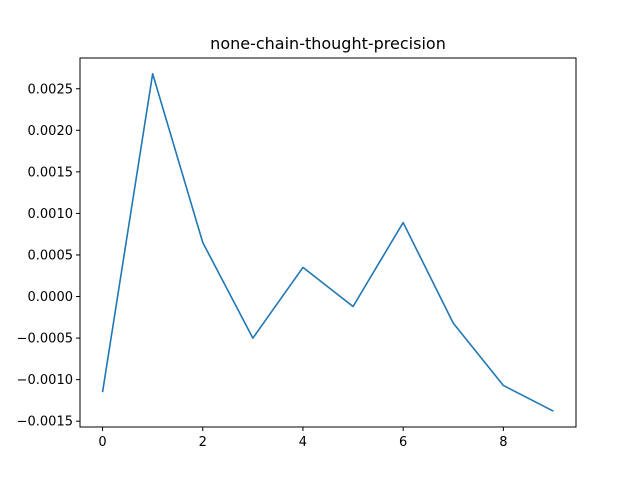 The height and width of the screenshot is (480, 640). Describe the element at coordinates (45, 380) in the screenshot. I see `y-tick-label: −0.0010` at that location.